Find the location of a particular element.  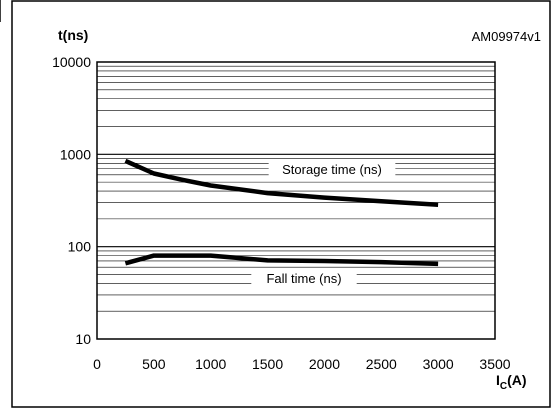

y-tick-label: 10000 is located at coordinates (71, 62).